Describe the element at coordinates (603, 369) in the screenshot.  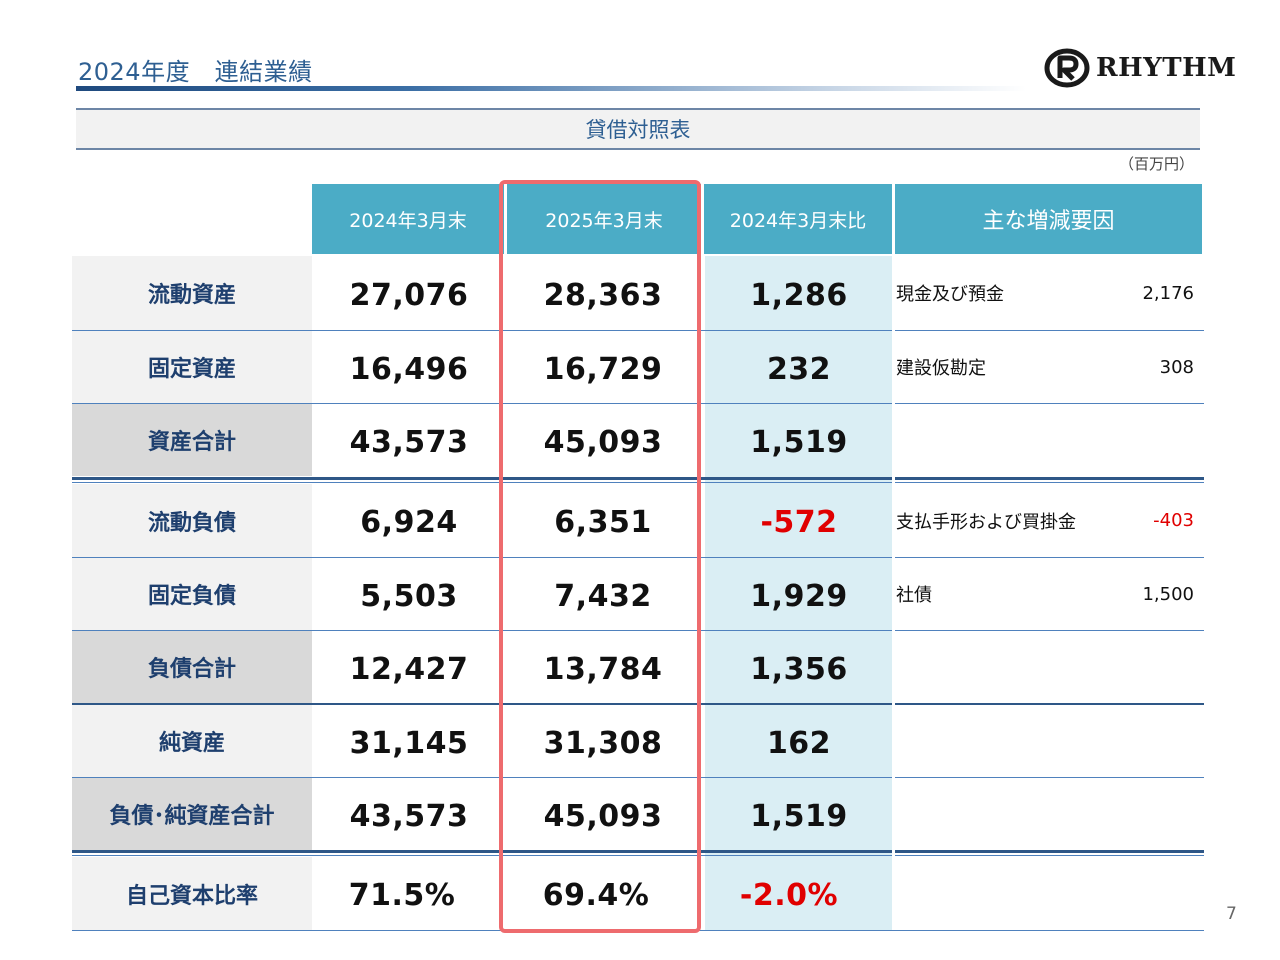
I see `cell-curr-fixed-assets: 16,729` at that location.